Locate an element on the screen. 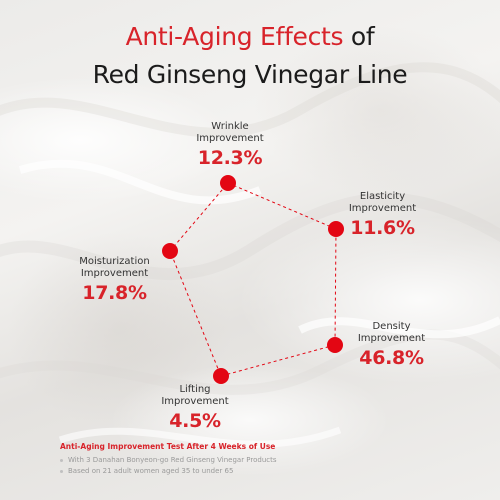 Image resolution: width=500 pixels, height=500 pixels. pentagon-outline is located at coordinates (253, 279).